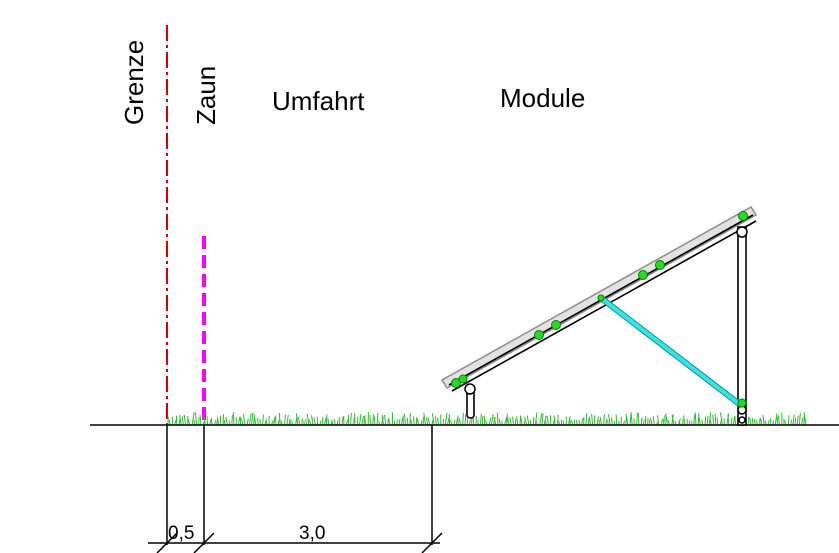 This screenshot has height=553, width=839. I want to click on dimension-fence-offset: 0,5, so click(181, 533).